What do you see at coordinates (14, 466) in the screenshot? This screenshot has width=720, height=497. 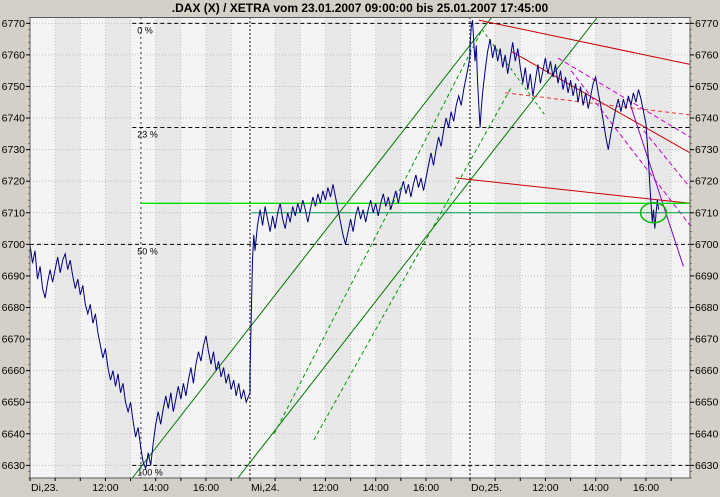 I see `y-axis-label-left: 6630` at bounding box center [14, 466].